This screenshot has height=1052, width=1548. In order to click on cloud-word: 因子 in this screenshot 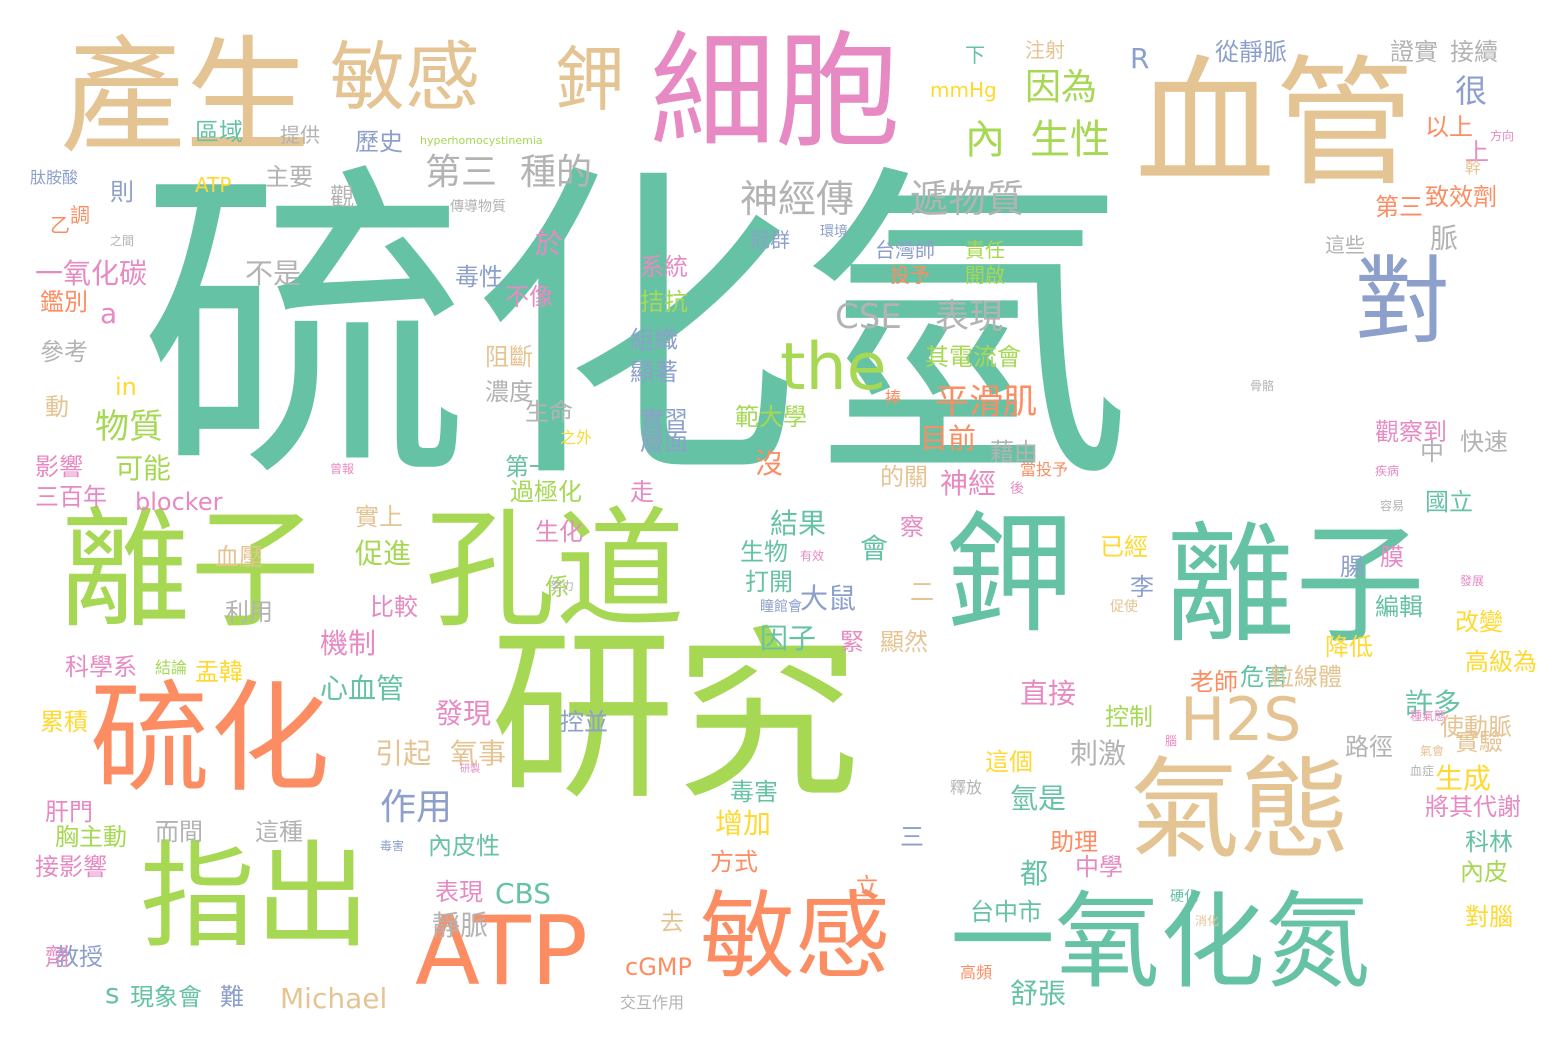, I will do `click(788, 638)`.